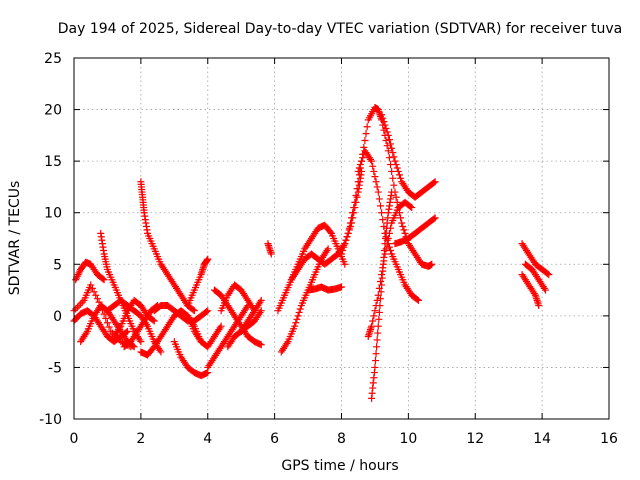 The height and width of the screenshot is (480, 640). I want to click on x-tick-label: 14, so click(542, 439).